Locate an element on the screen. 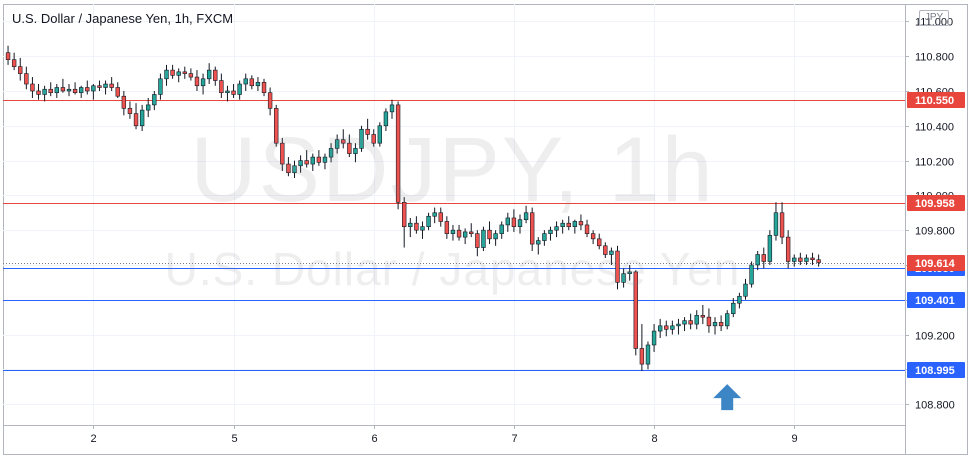  x-tick-label: 8 is located at coordinates (654, 439).